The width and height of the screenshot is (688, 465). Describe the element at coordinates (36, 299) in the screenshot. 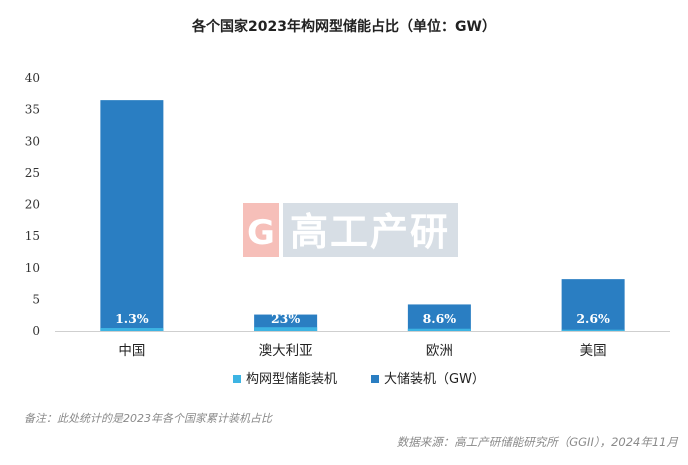

I see `y-tick-label: 5` at that location.